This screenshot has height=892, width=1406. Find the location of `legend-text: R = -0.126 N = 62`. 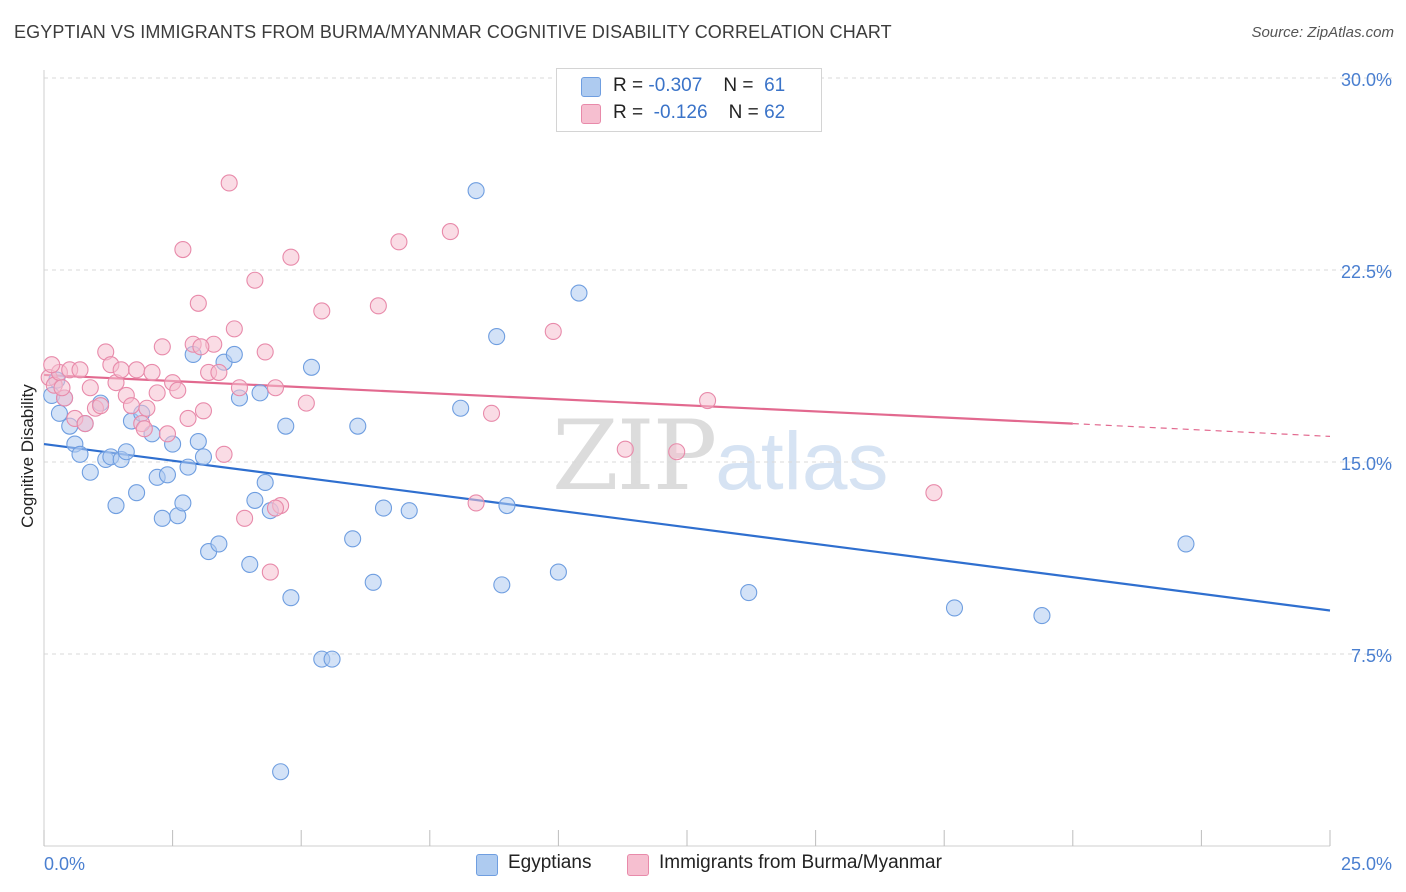

legend-text: R = -0.126 N = 62 is located at coordinates (699, 113).